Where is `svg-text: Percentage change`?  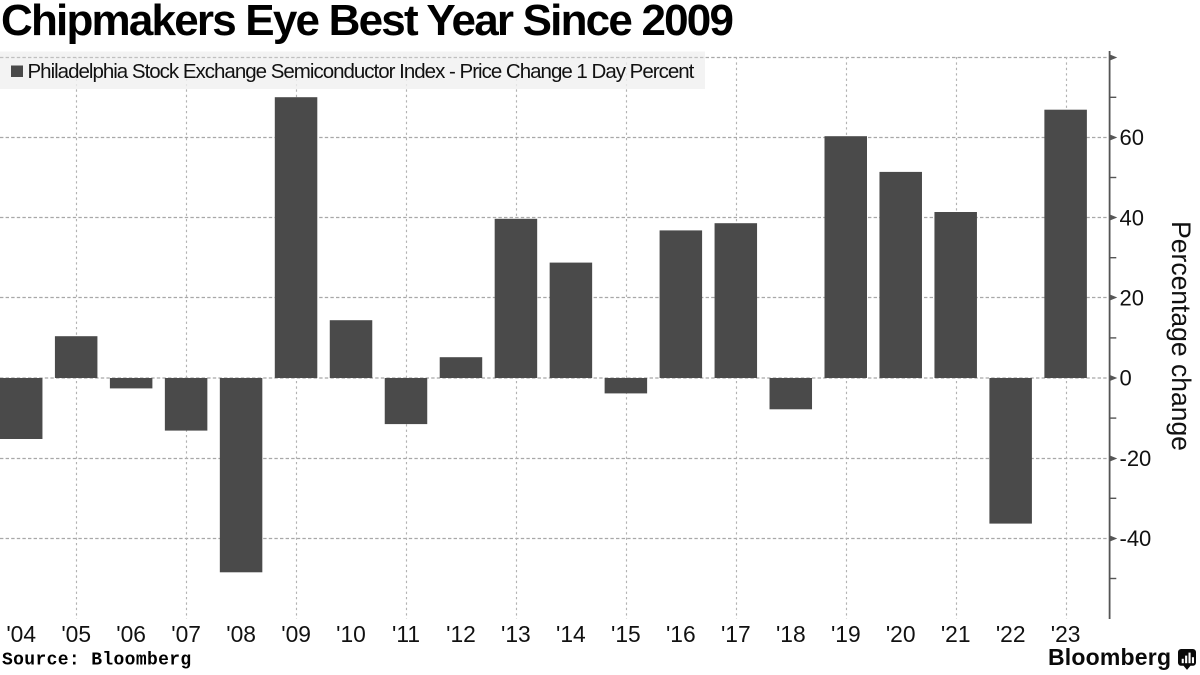
svg-text: Percentage change is located at coordinates (1181, 336).